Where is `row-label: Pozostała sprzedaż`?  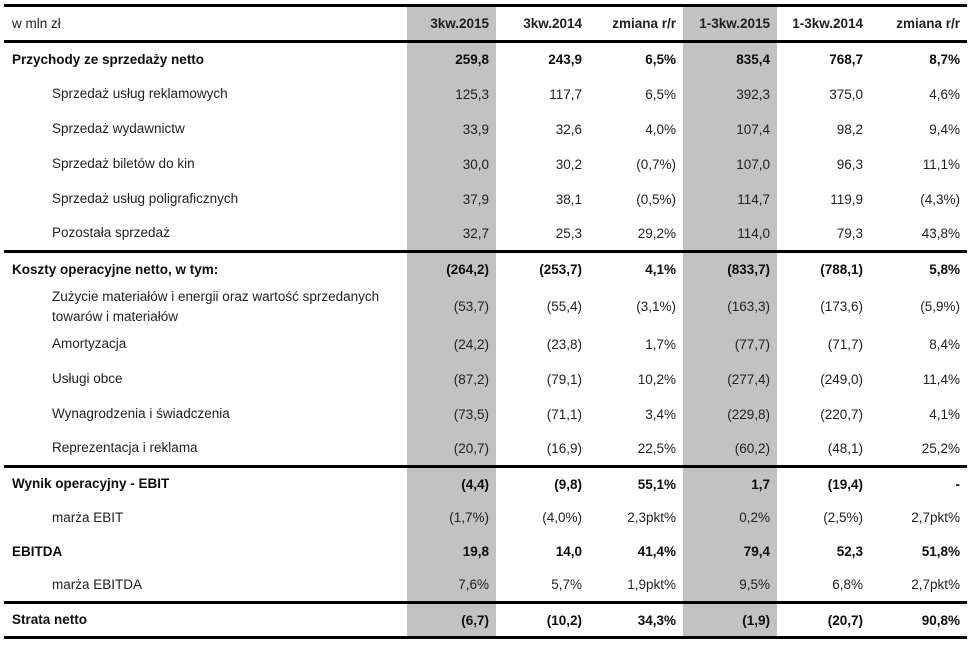
row-label: Pozostała sprzedaż is located at coordinates (111, 233).